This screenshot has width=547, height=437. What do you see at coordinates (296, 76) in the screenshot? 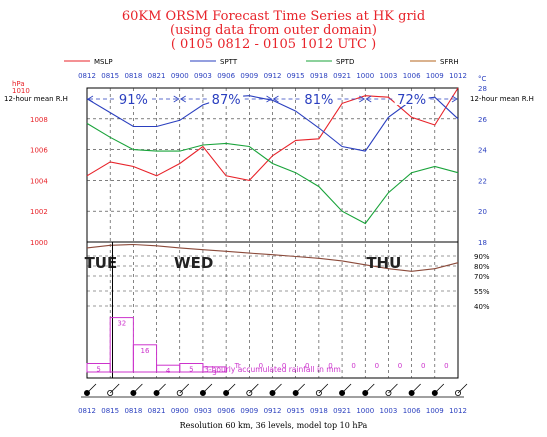
I see `time-label-top: 0915` at bounding box center [296, 76].